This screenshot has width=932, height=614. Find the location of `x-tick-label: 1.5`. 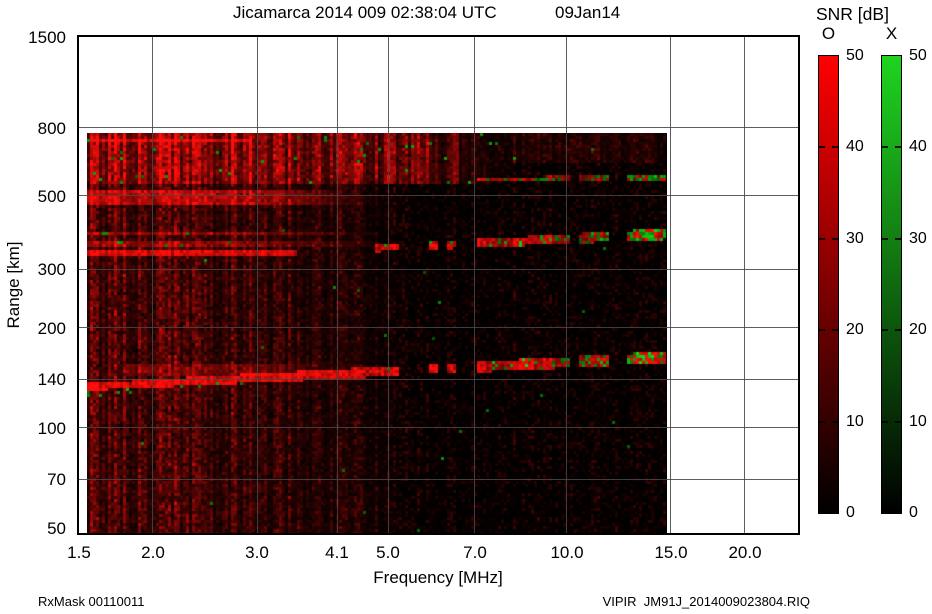

x-tick-label: 1.5 is located at coordinates (79, 552).